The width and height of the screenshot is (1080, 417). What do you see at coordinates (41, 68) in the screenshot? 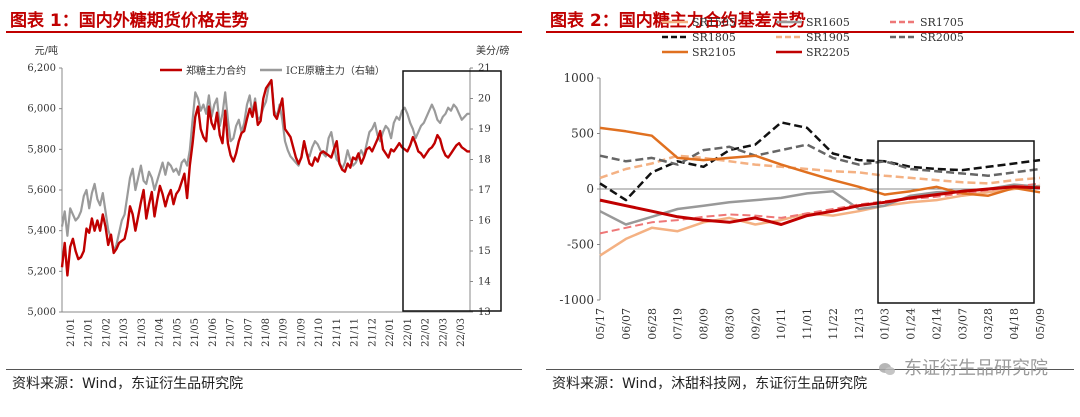
I see `y-left-tick-label: 6,200` at bounding box center [41, 68].